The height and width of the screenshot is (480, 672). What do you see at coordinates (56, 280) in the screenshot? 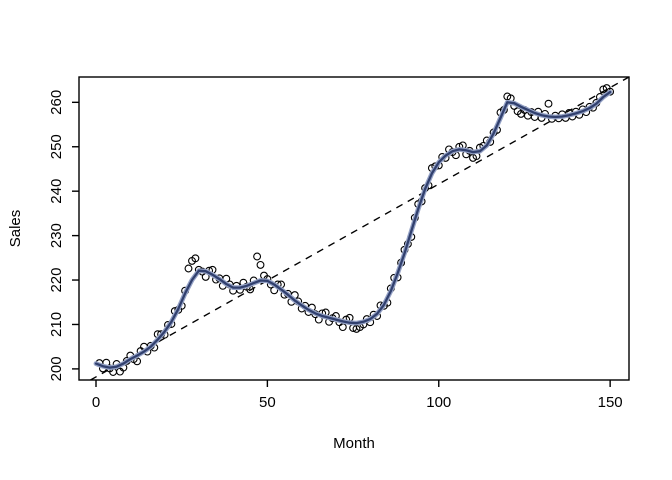
I see `y-tick-label: 220` at bounding box center [56, 280].